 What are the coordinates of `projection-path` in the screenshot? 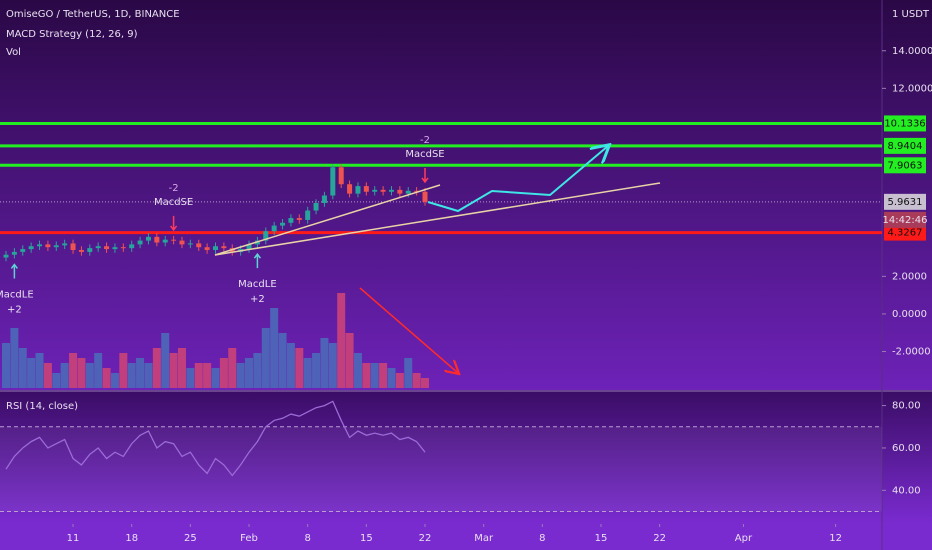 It's located at (517, 179).